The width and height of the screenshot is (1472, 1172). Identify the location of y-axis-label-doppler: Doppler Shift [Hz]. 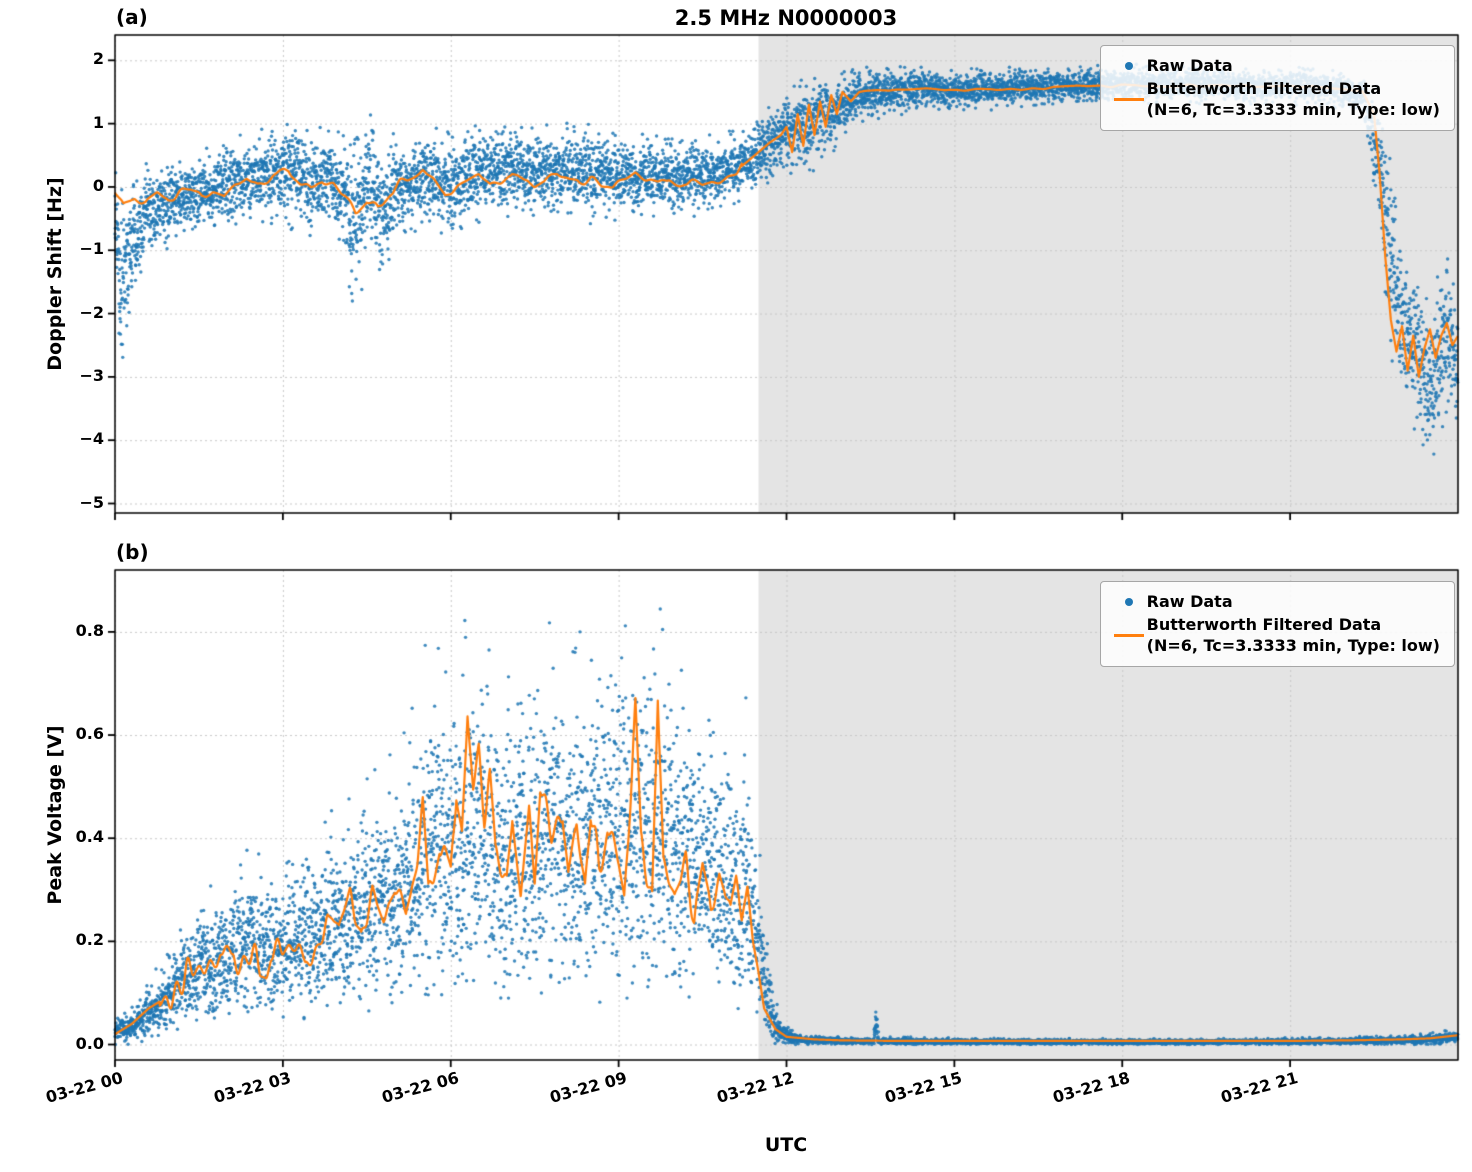
(55, 274).